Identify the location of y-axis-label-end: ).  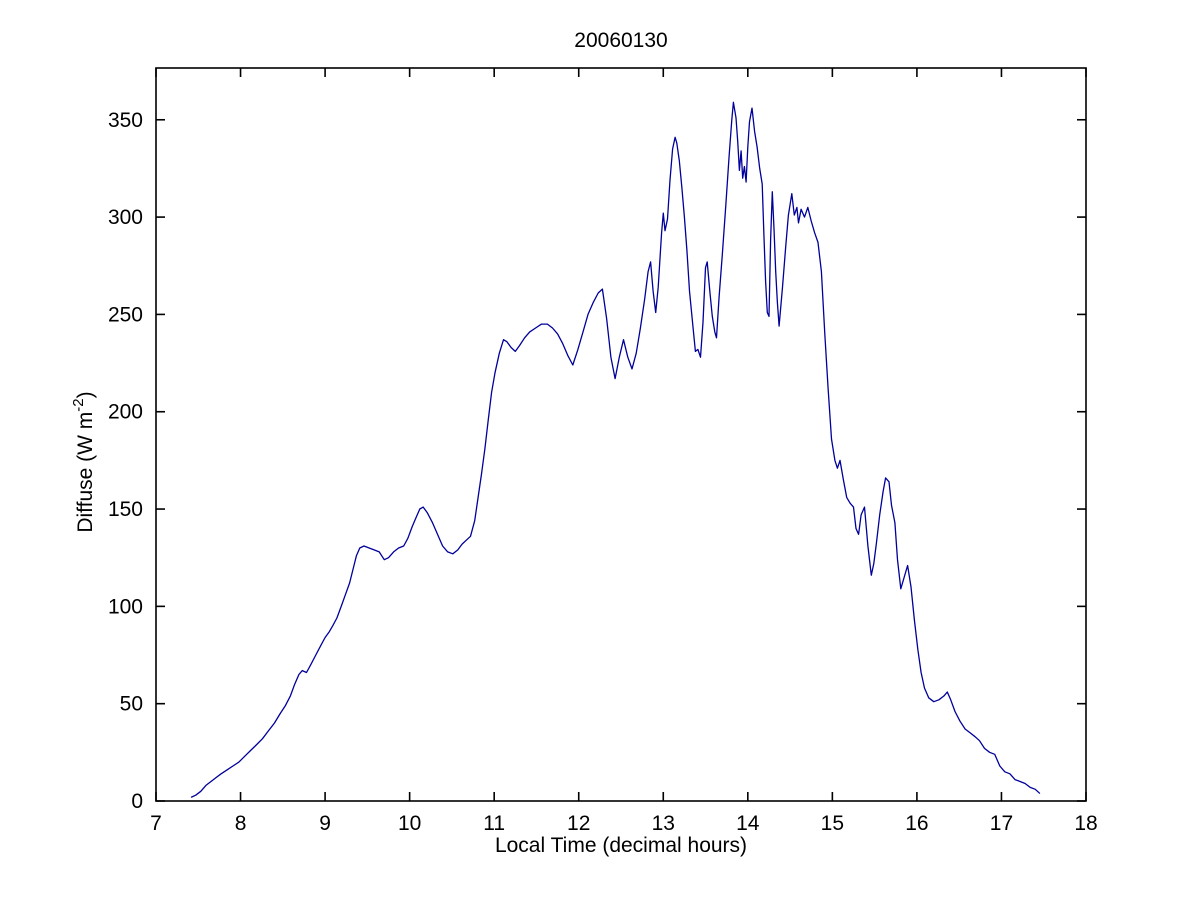
(85, 394).